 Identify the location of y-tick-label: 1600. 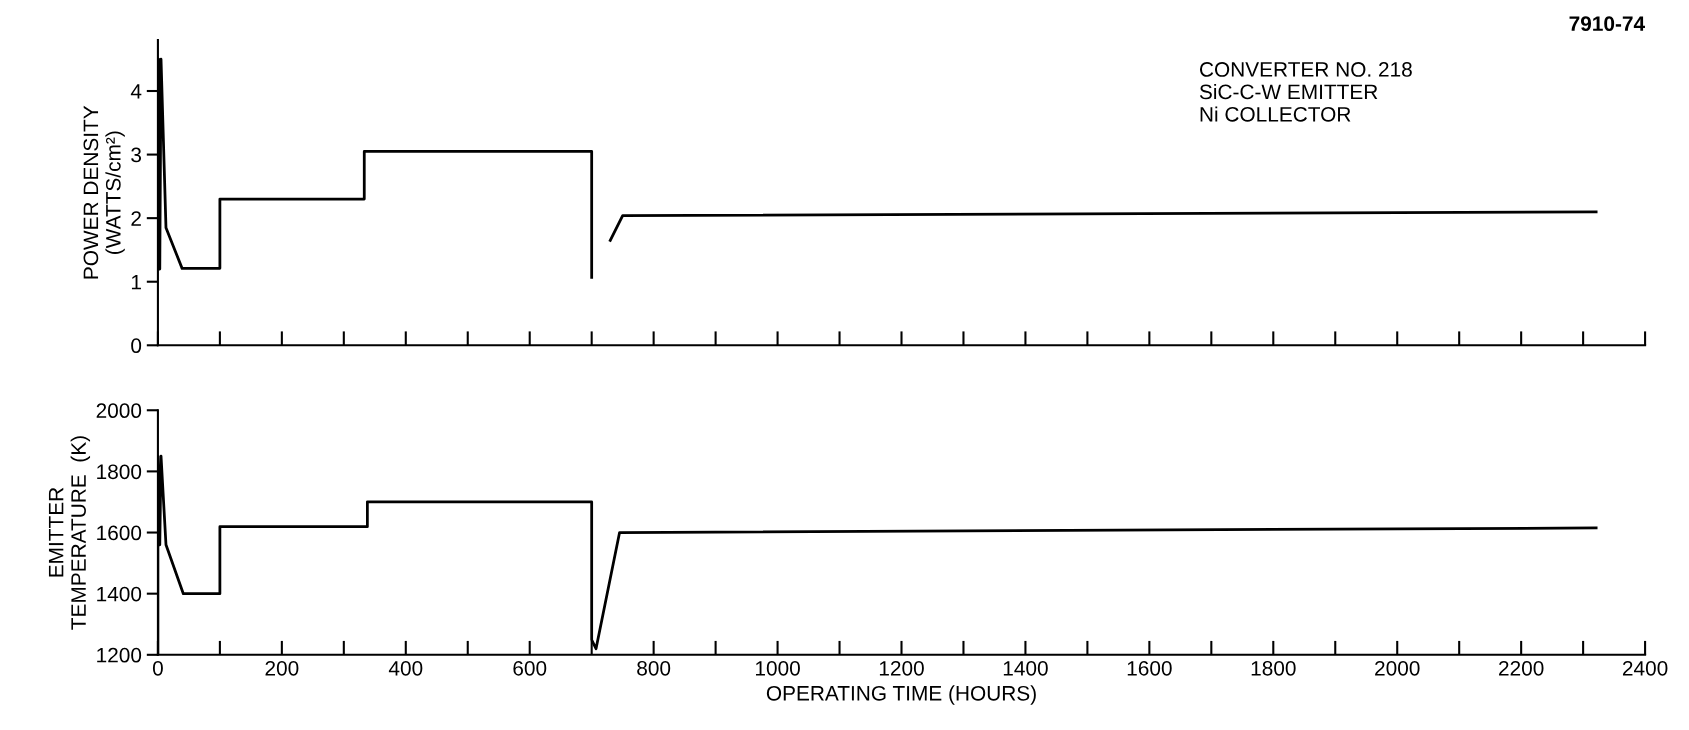
(119, 533).